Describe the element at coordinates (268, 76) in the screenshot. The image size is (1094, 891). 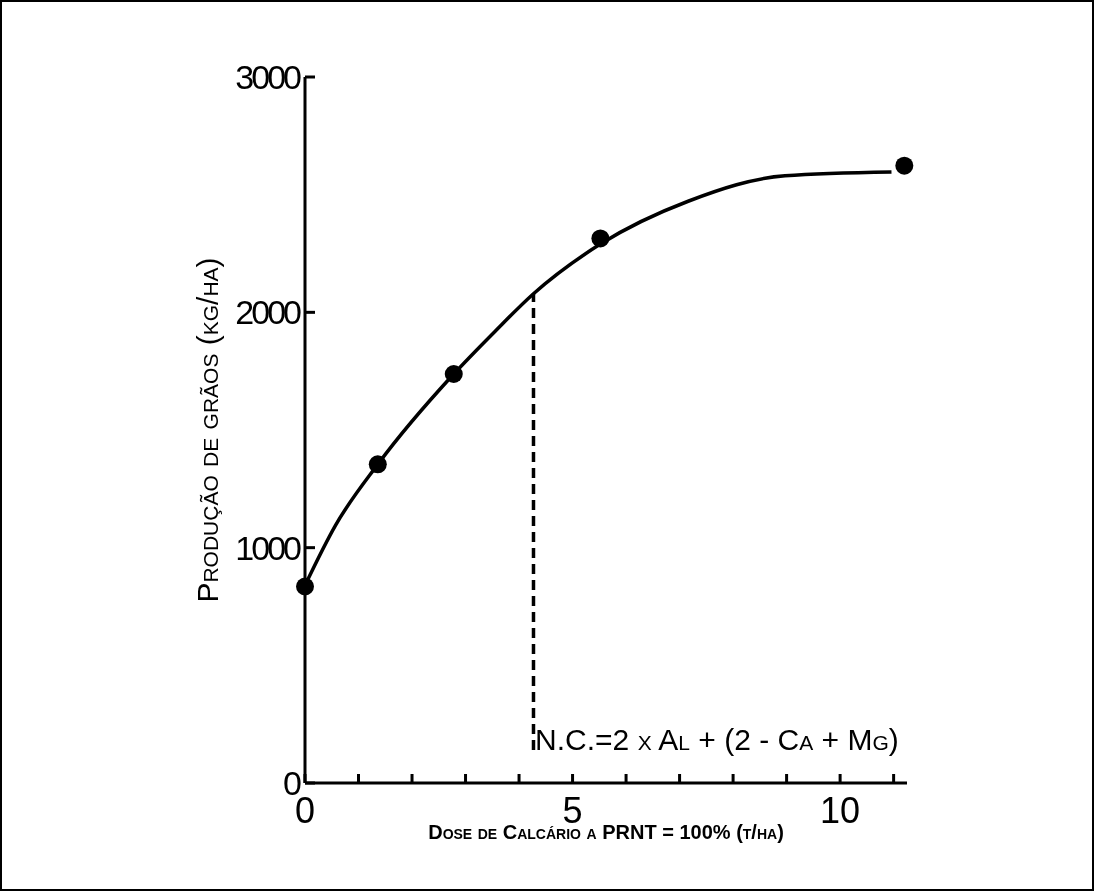
I see `y-tick-label: 3000` at that location.